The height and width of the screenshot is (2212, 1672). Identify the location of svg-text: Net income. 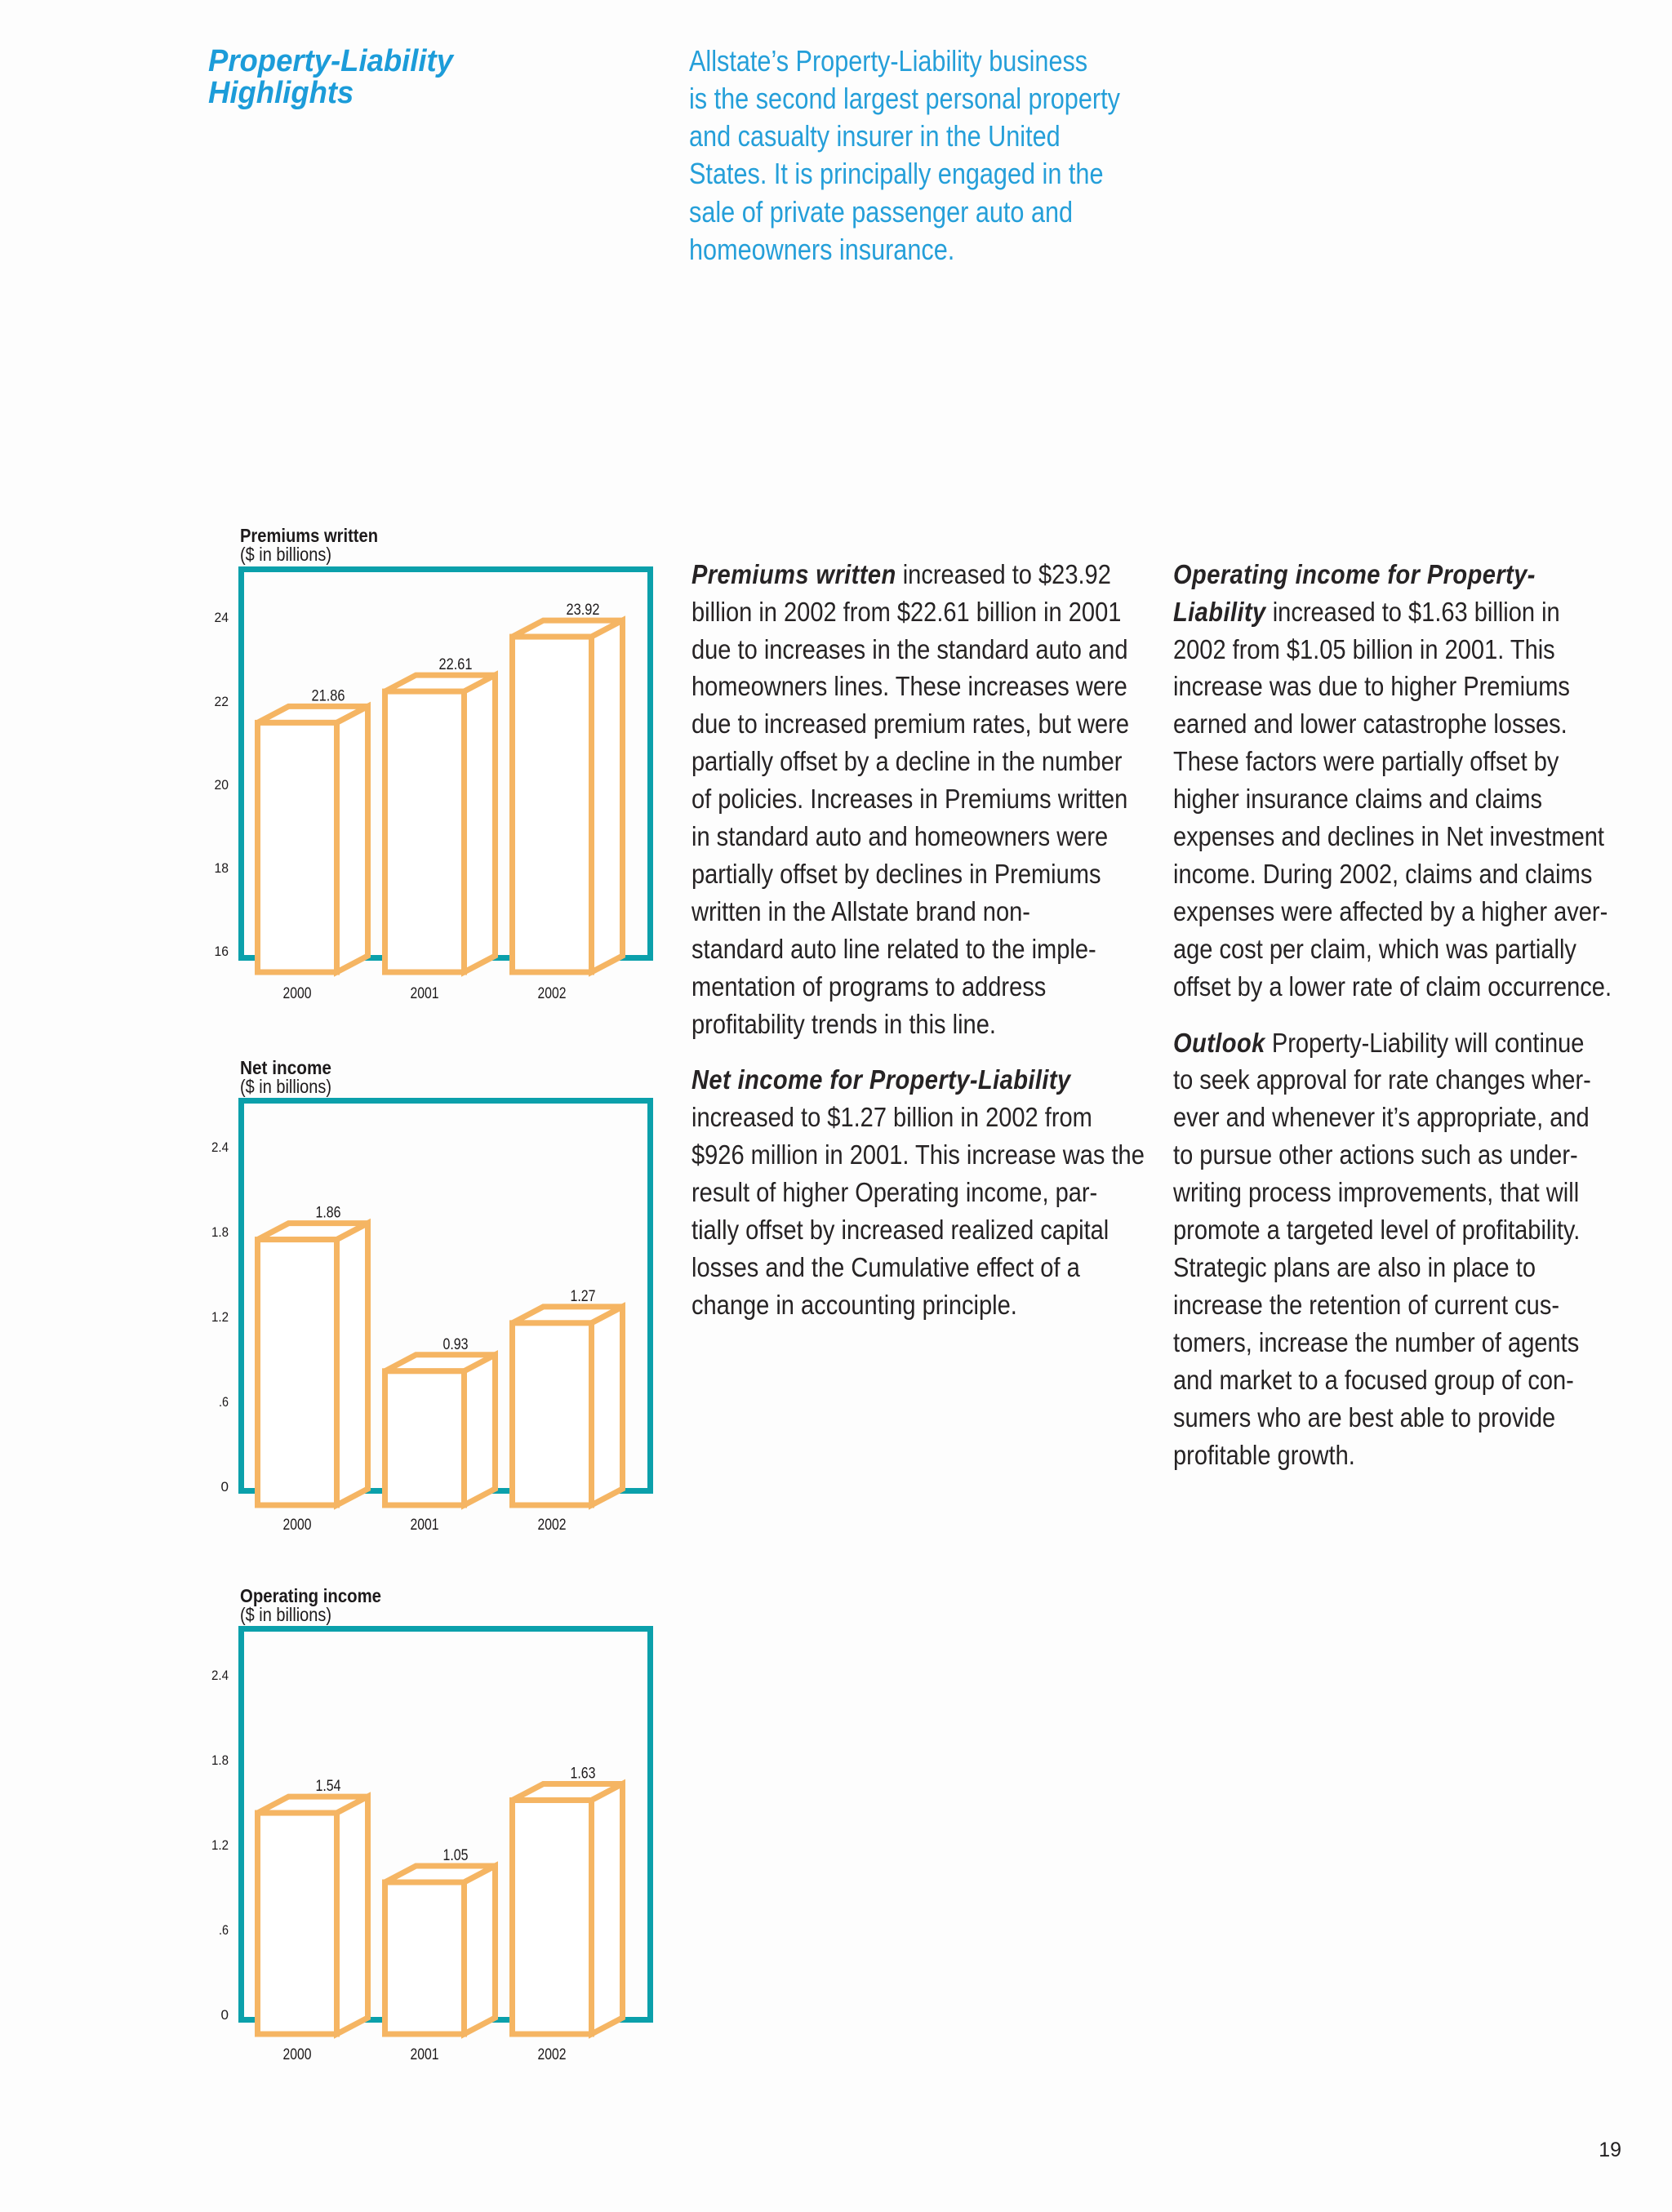
(285, 1067).